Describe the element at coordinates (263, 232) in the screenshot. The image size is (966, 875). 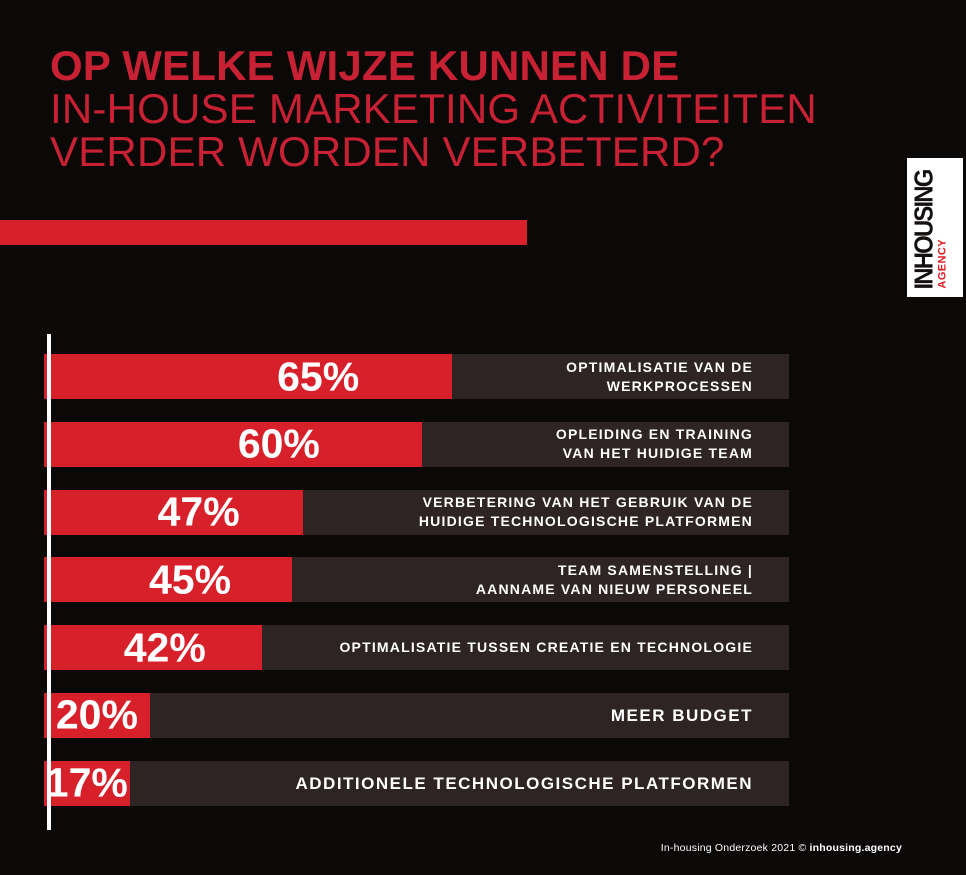
I see `accent-strip` at that location.